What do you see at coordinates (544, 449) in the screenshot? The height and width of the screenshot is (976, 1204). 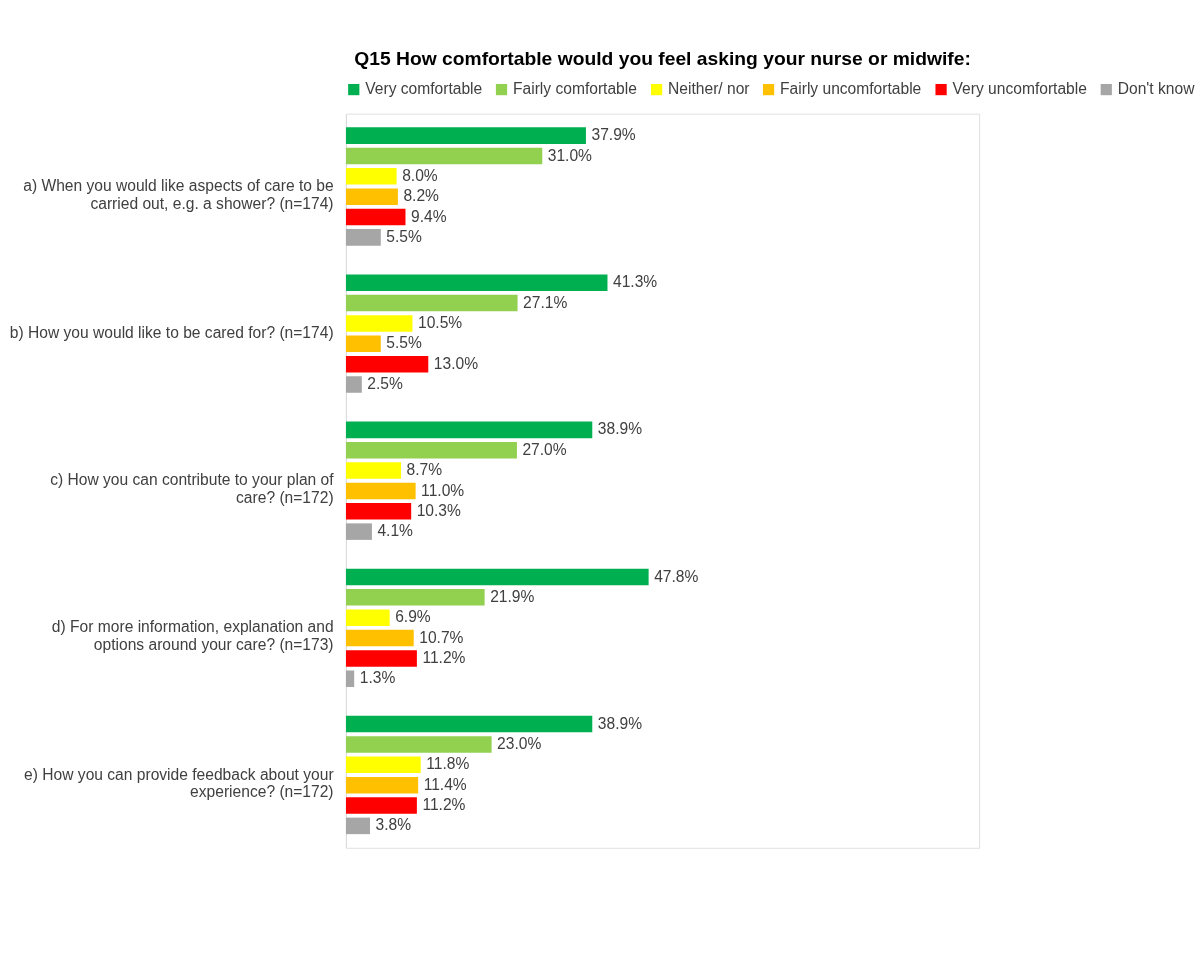 I see `data-label: 27.0%` at bounding box center [544, 449].